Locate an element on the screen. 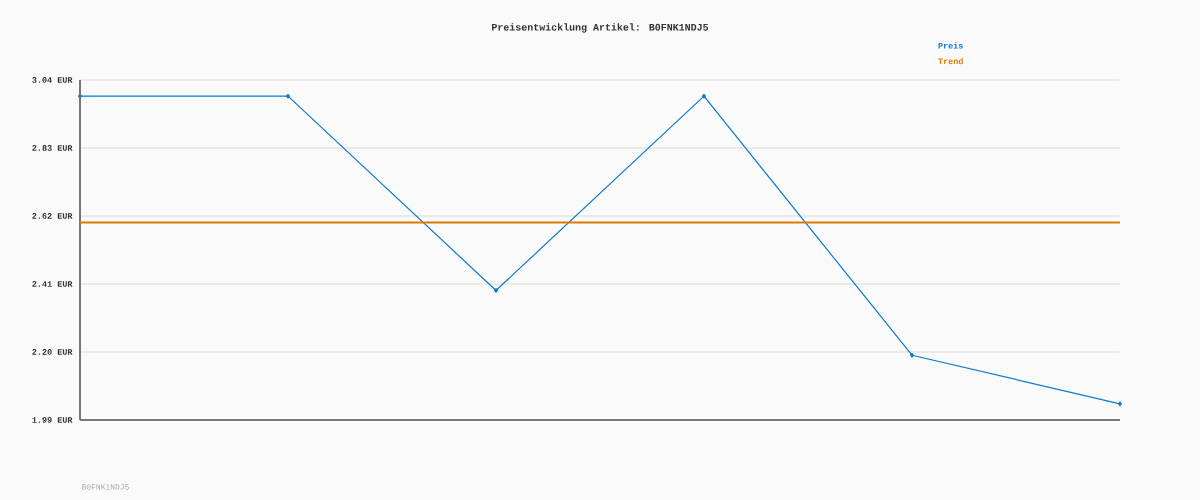 This screenshot has height=500, width=1200. y-tick-label: 2.20 EUR is located at coordinates (52, 352).